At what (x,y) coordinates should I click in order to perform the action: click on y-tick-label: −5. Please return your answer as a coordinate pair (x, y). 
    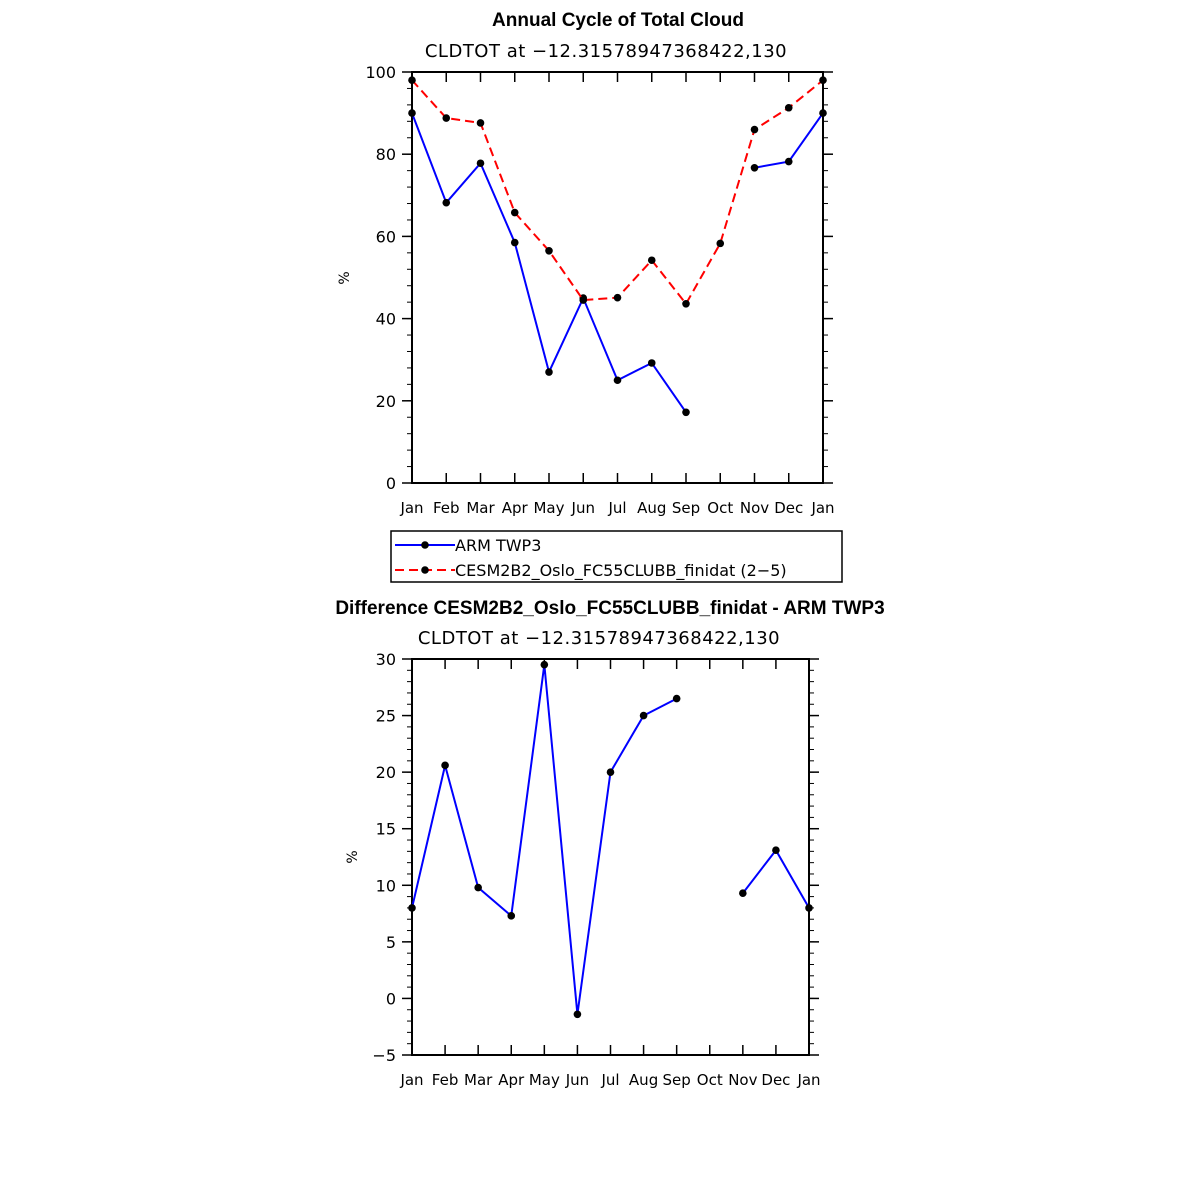
    Looking at the image, I should click on (384, 1055).